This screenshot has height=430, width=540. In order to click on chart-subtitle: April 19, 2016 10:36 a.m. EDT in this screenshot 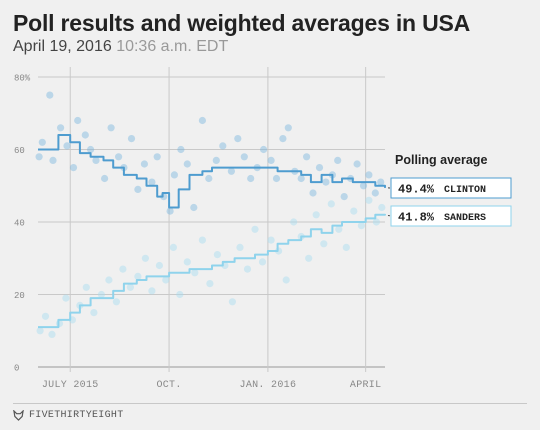, I will do `click(120, 47)`.